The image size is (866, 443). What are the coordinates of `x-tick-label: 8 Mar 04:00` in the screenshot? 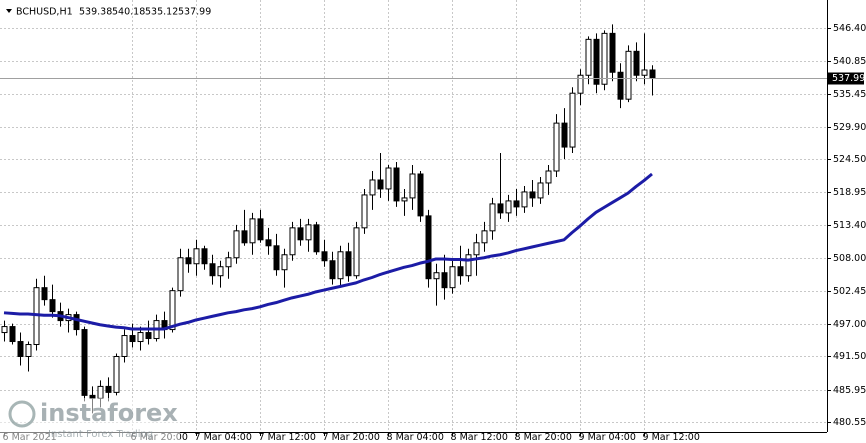 It's located at (415, 437).